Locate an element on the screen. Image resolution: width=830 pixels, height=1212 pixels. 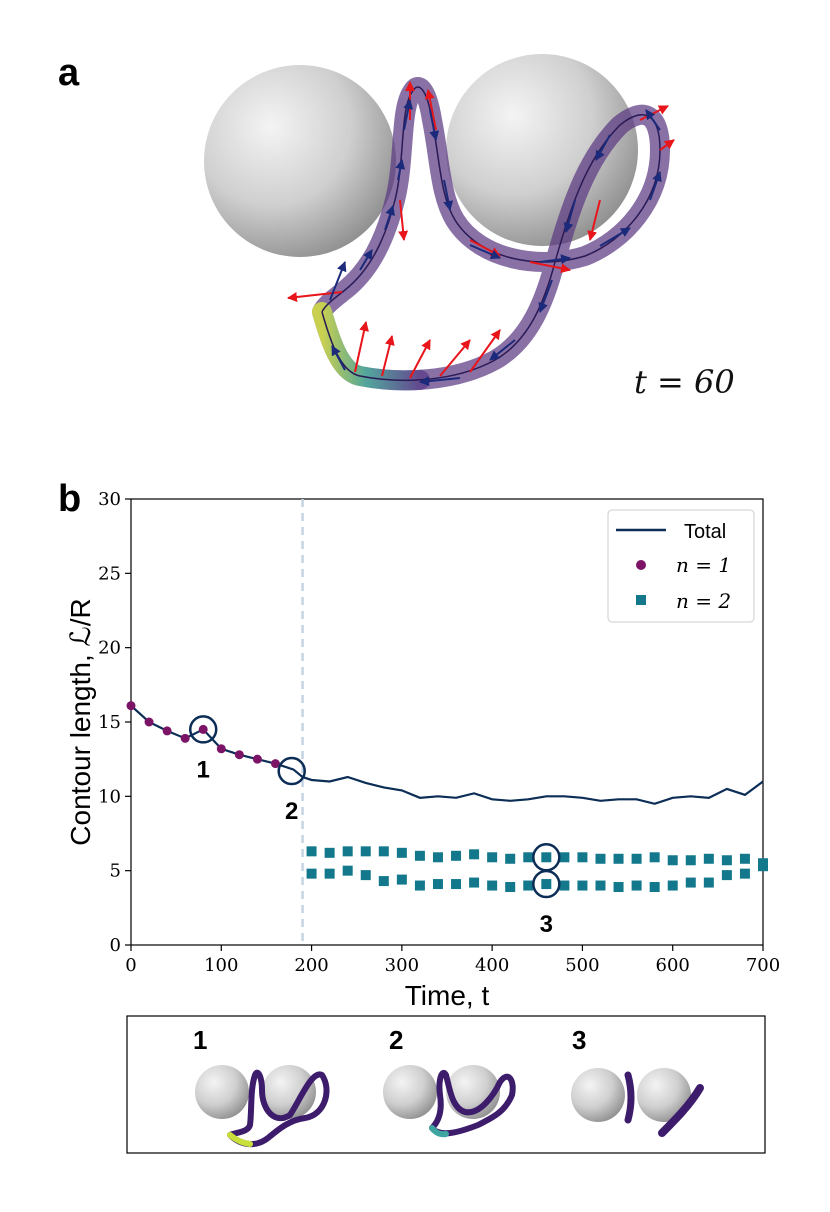
annotation-label-1: 1 is located at coordinates (203, 769).